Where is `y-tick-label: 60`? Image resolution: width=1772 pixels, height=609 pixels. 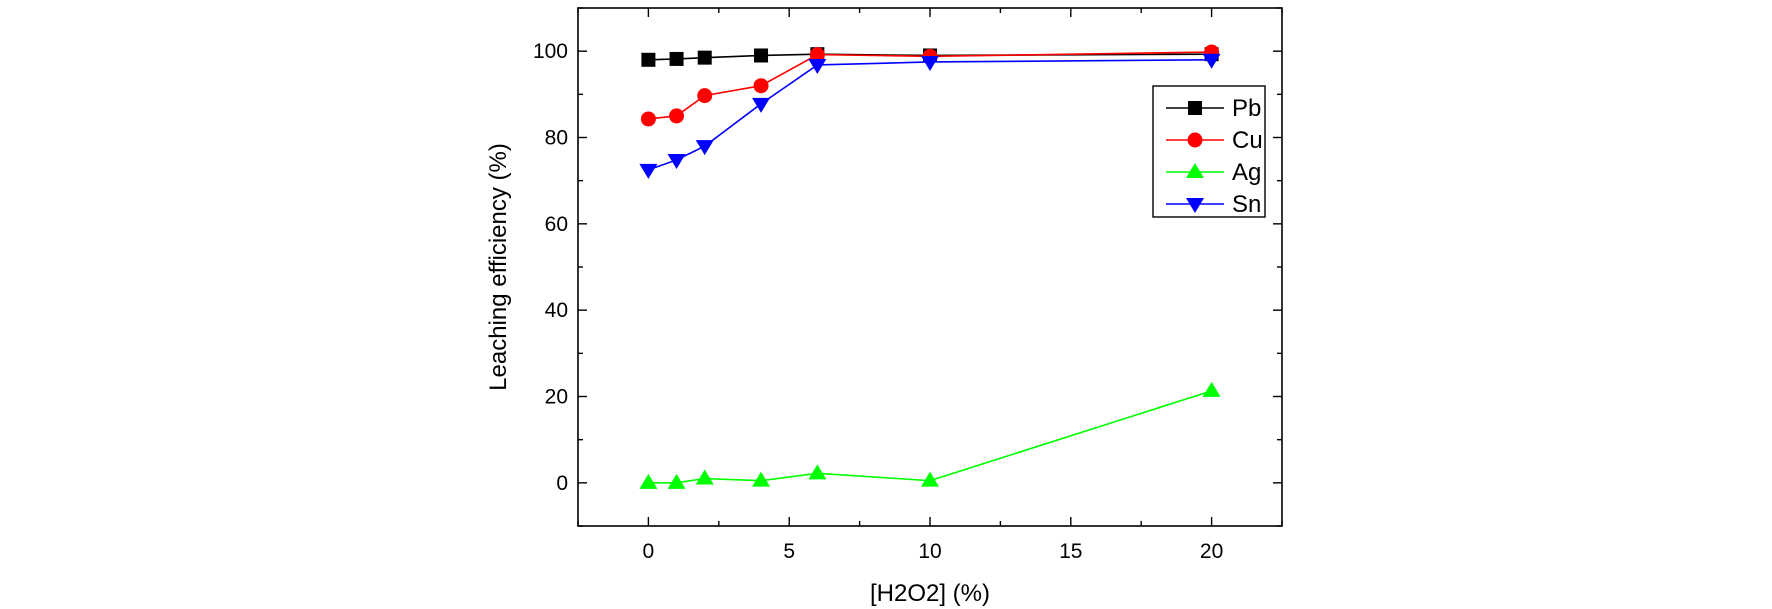
y-tick-label: 60 is located at coordinates (556, 224).